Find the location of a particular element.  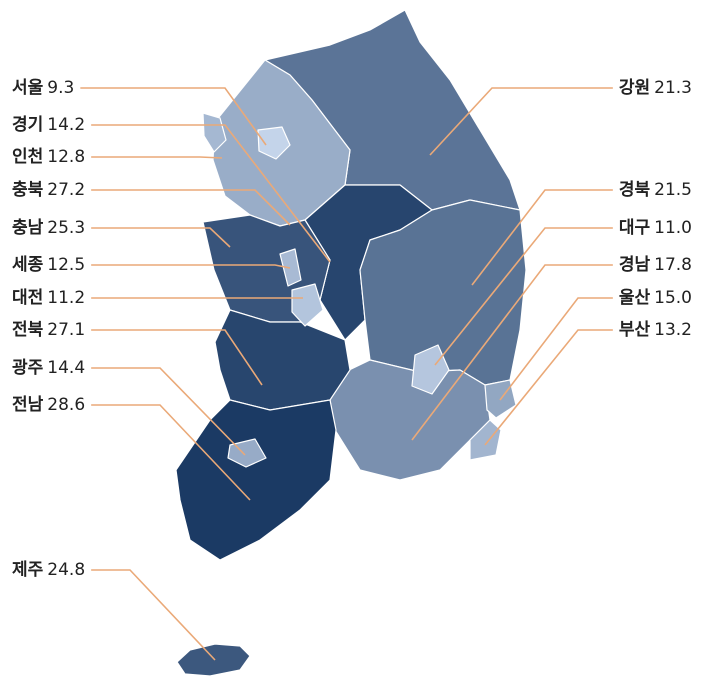

region-name: 대전 is located at coordinates (27, 298).